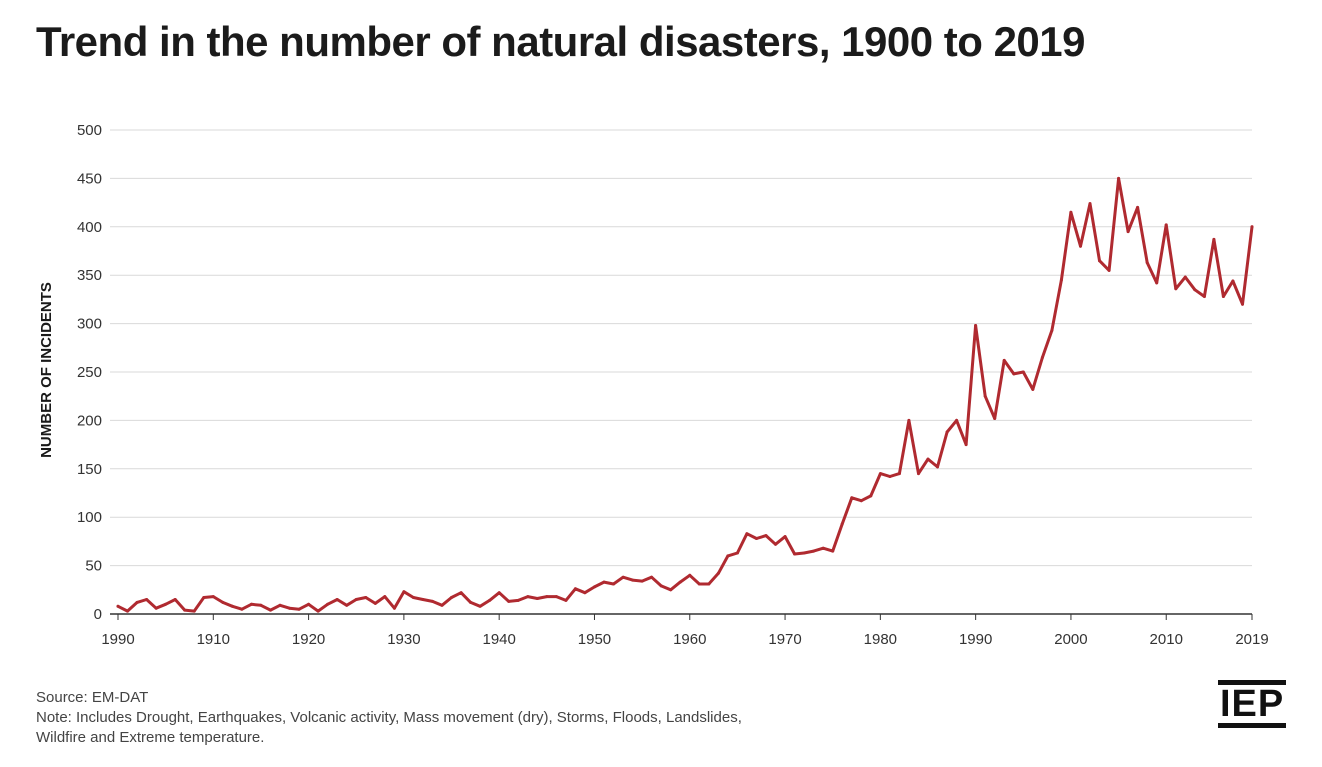  Describe the element at coordinates (1204, 296) in the screenshot. I see `data-point-2014` at that location.